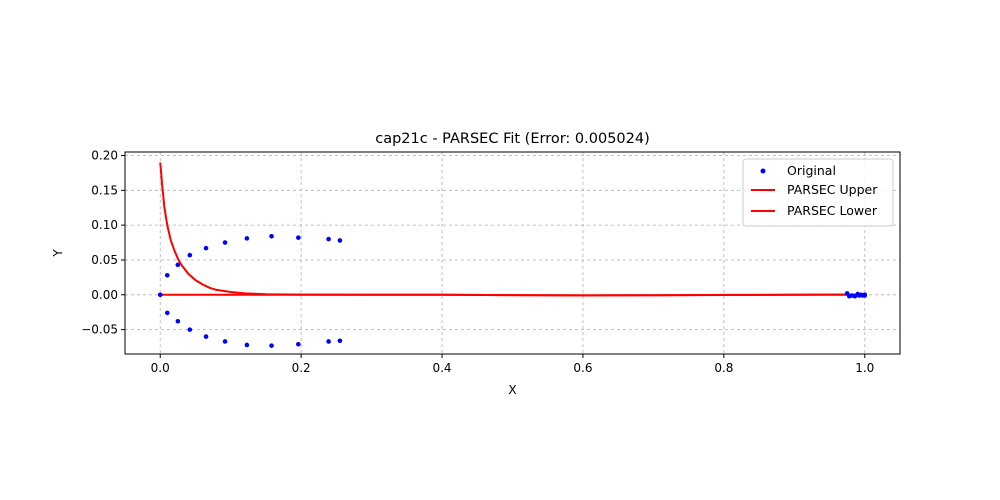  I want to click on x-tick-label: 0.2, so click(301, 368).